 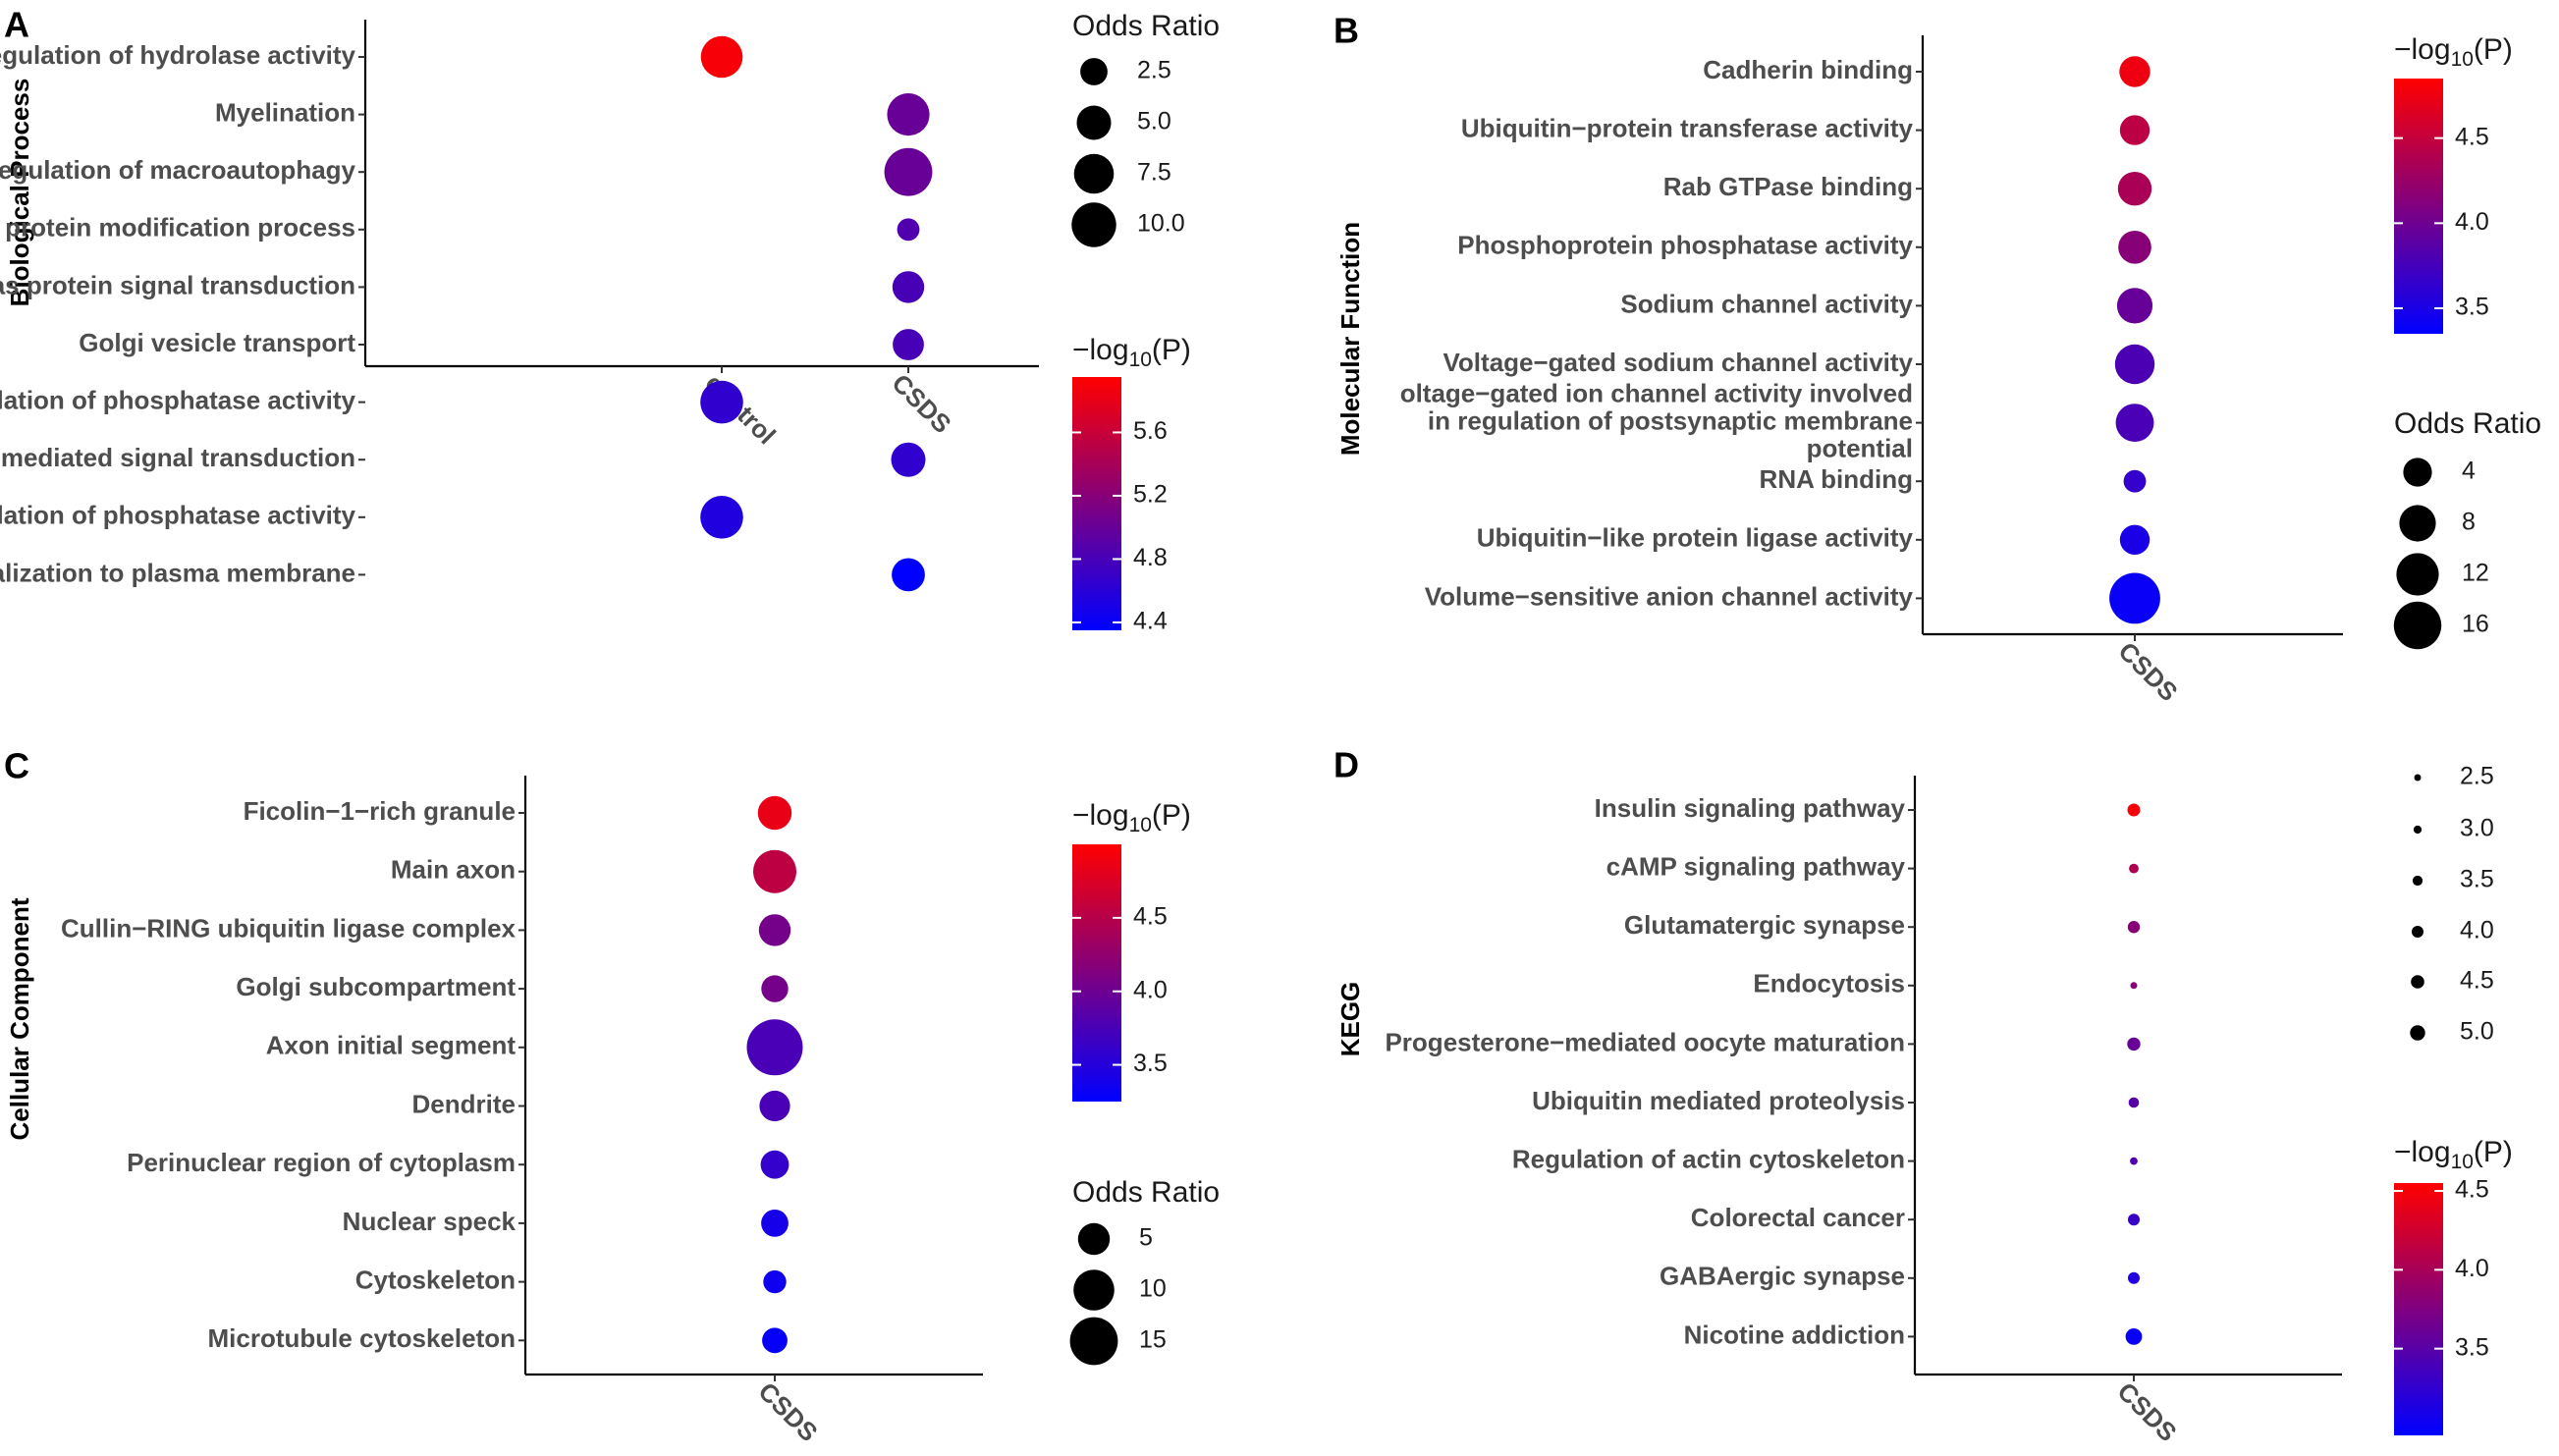 What do you see at coordinates (1836, 479) in the screenshot?
I see `y-tick-label: RNA binding` at bounding box center [1836, 479].